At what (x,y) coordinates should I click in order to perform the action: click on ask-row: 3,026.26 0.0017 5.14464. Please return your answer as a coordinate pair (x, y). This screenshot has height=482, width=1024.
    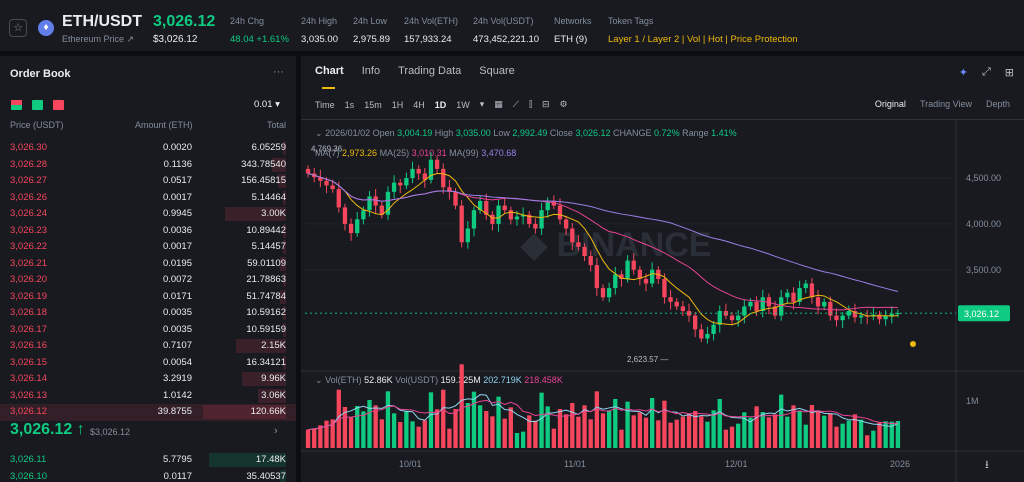
    Looking at the image, I should click on (148, 198).